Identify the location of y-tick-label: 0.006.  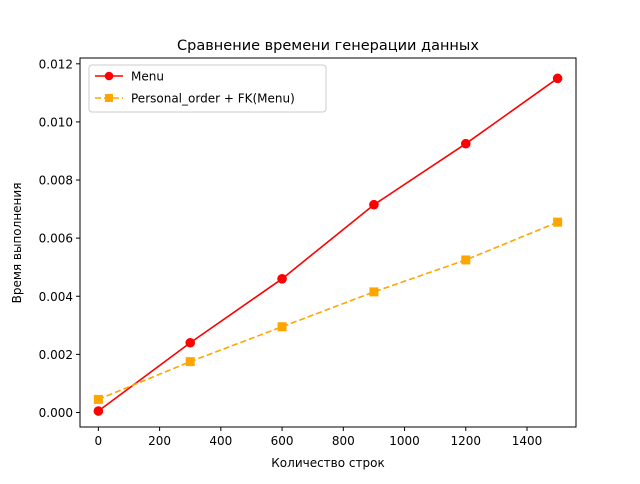
(56, 239).